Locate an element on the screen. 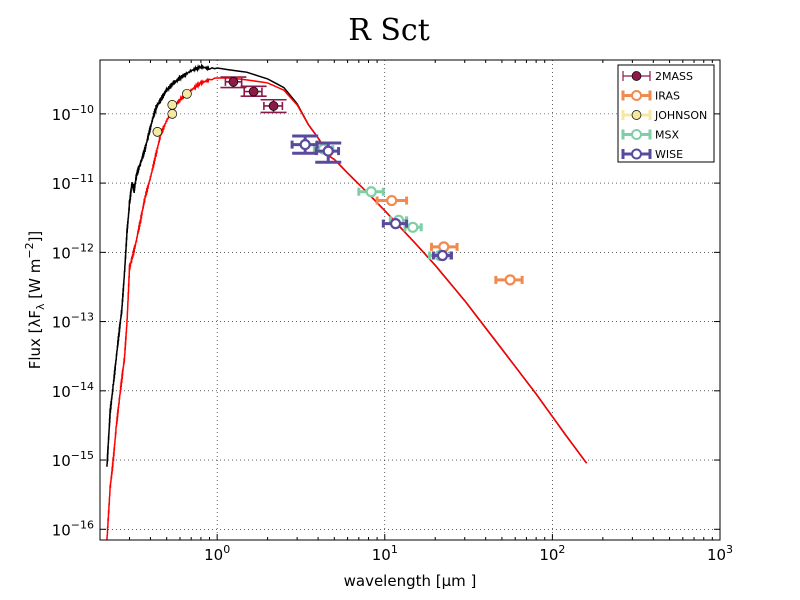 The width and height of the screenshot is (800, 600). series-2mass is located at coordinates (253, 95).